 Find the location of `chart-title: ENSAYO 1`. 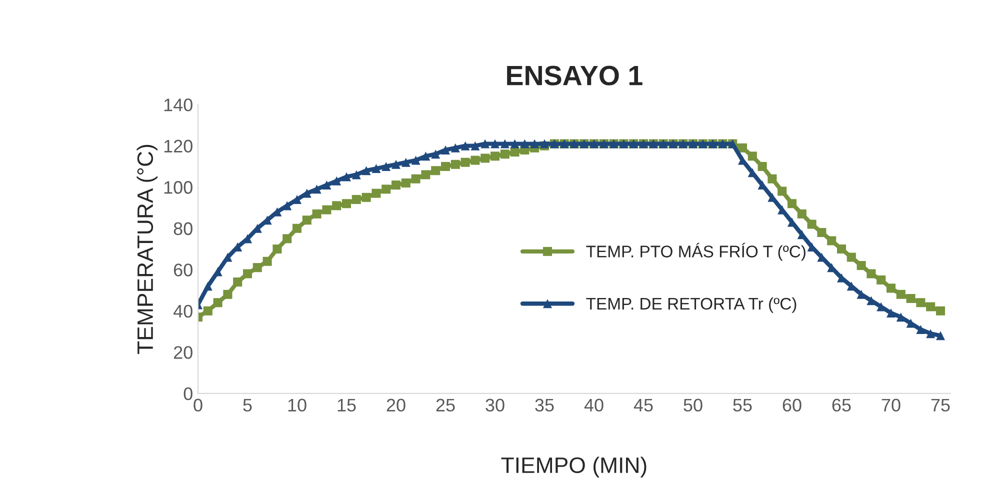

chart-title: ENSAYO 1 is located at coordinates (574, 76).